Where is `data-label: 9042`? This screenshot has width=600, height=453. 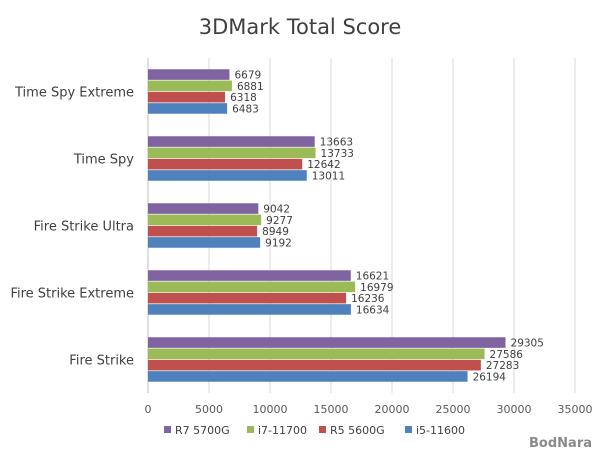
data-label: 9042 is located at coordinates (276, 210).